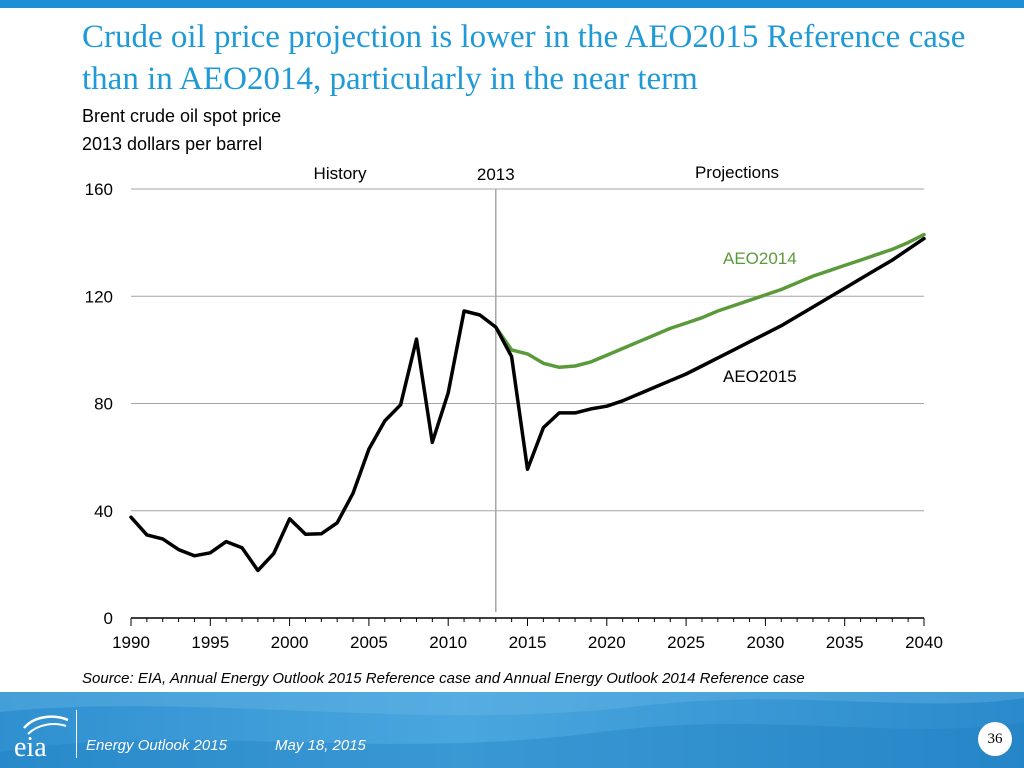 The image size is (1024, 768). What do you see at coordinates (108, 618) in the screenshot?
I see `y-tick-label: 0` at bounding box center [108, 618].